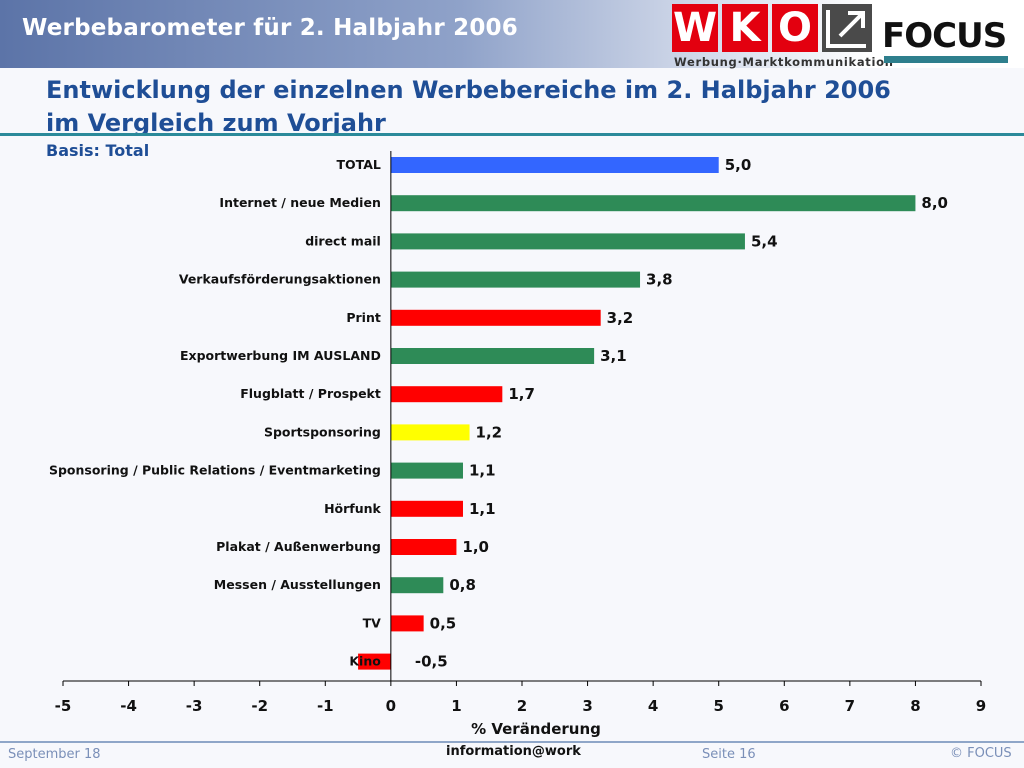  What do you see at coordinates (194, 706) in the screenshot?
I see `x-tick-label-2: -3` at bounding box center [194, 706].